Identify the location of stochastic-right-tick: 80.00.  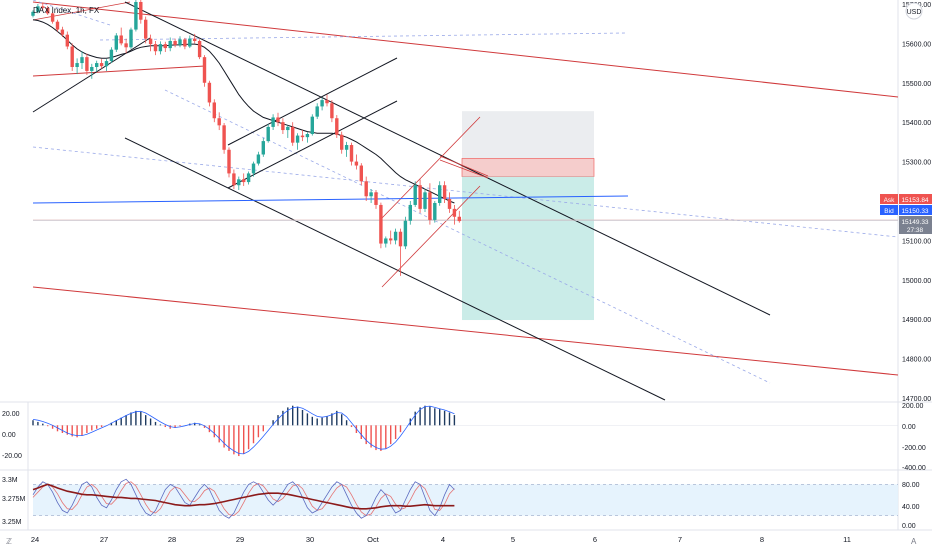
(911, 485).